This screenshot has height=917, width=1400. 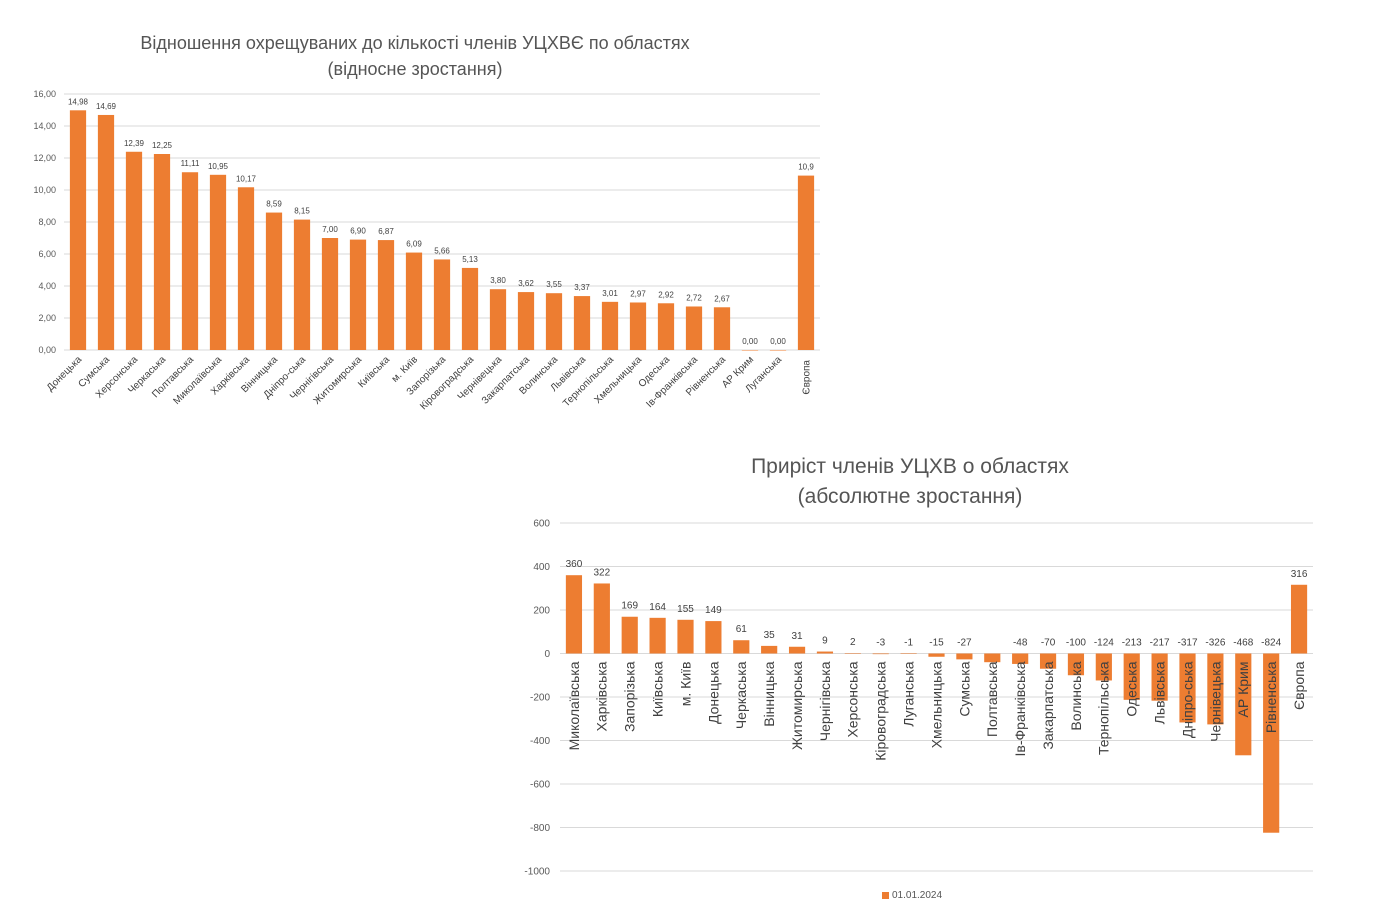 I want to click on data-label: 10,9, so click(x=806, y=167).